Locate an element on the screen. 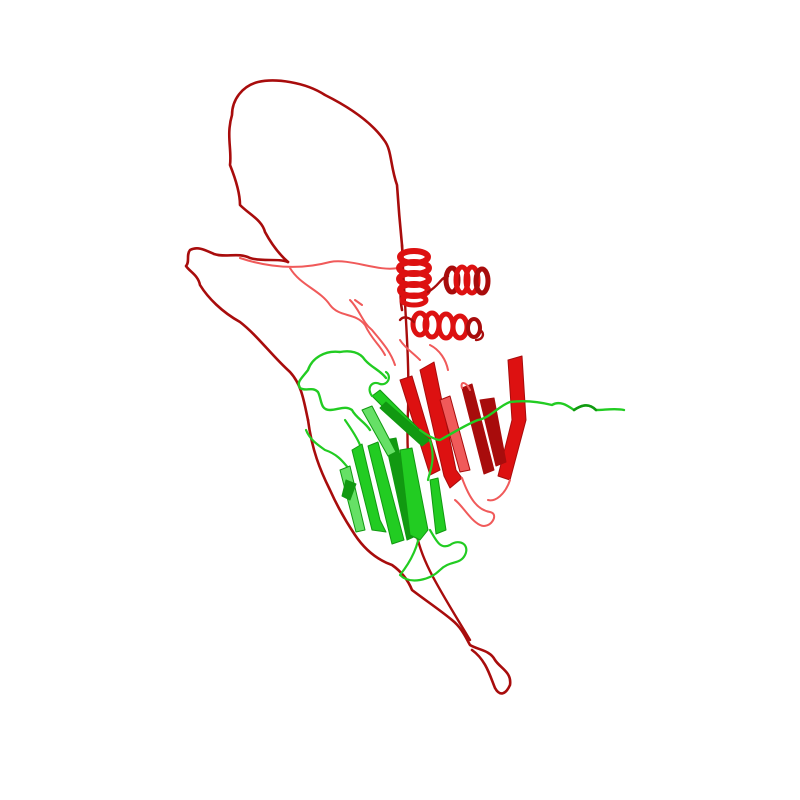 This screenshot has width=800, height=800. chain-a-sheet-loops is located at coordinates (455, 433).